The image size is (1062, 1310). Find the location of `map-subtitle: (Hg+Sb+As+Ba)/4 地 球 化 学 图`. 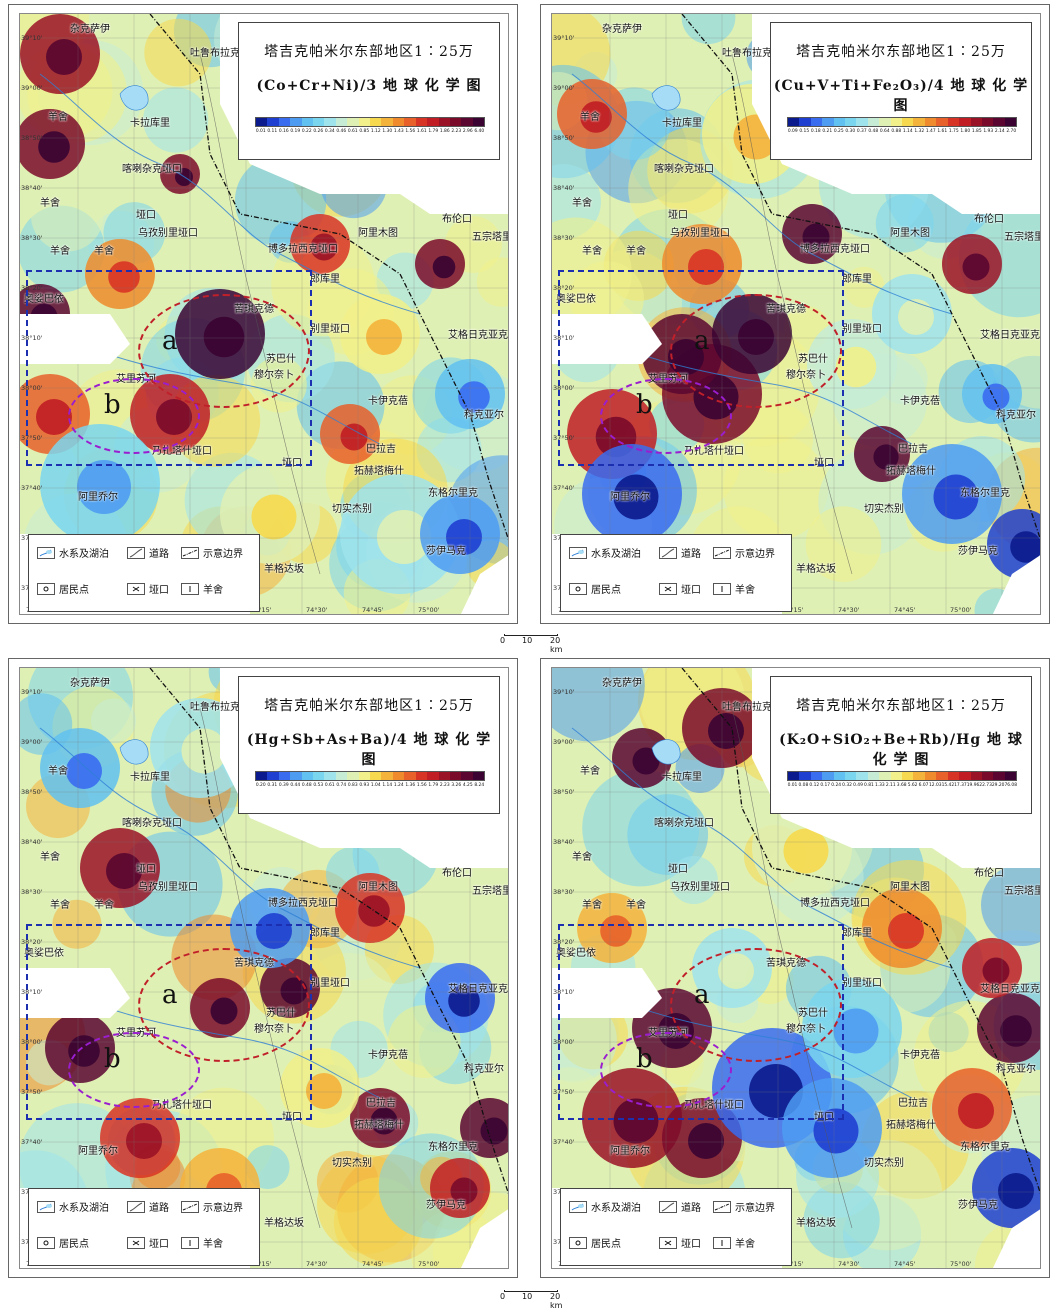

map-subtitle: (Hg+Sb+As+Ba)/4 地 球 化 学 图 is located at coordinates (369, 750).